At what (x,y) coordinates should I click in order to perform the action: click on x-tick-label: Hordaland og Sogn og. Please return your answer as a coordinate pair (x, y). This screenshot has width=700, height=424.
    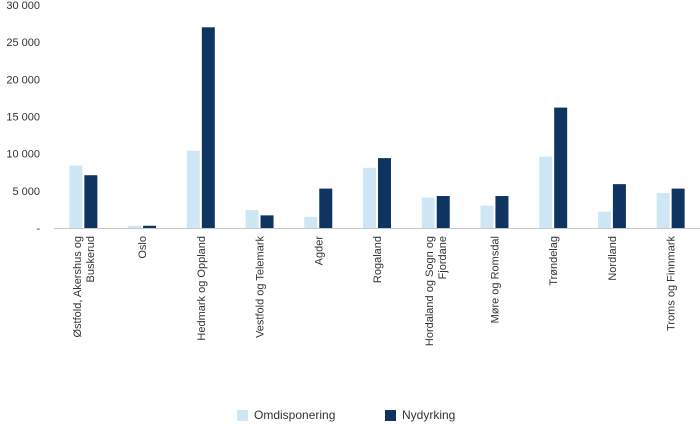
    Looking at the image, I should click on (430, 291).